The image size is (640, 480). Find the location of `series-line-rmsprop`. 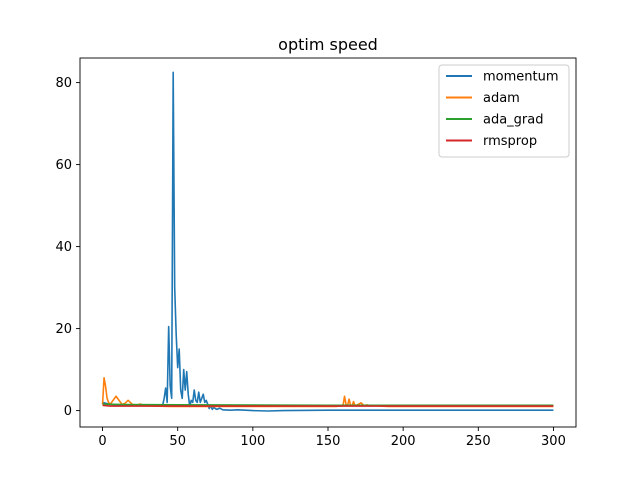

series-line-rmsprop is located at coordinates (328, 405).